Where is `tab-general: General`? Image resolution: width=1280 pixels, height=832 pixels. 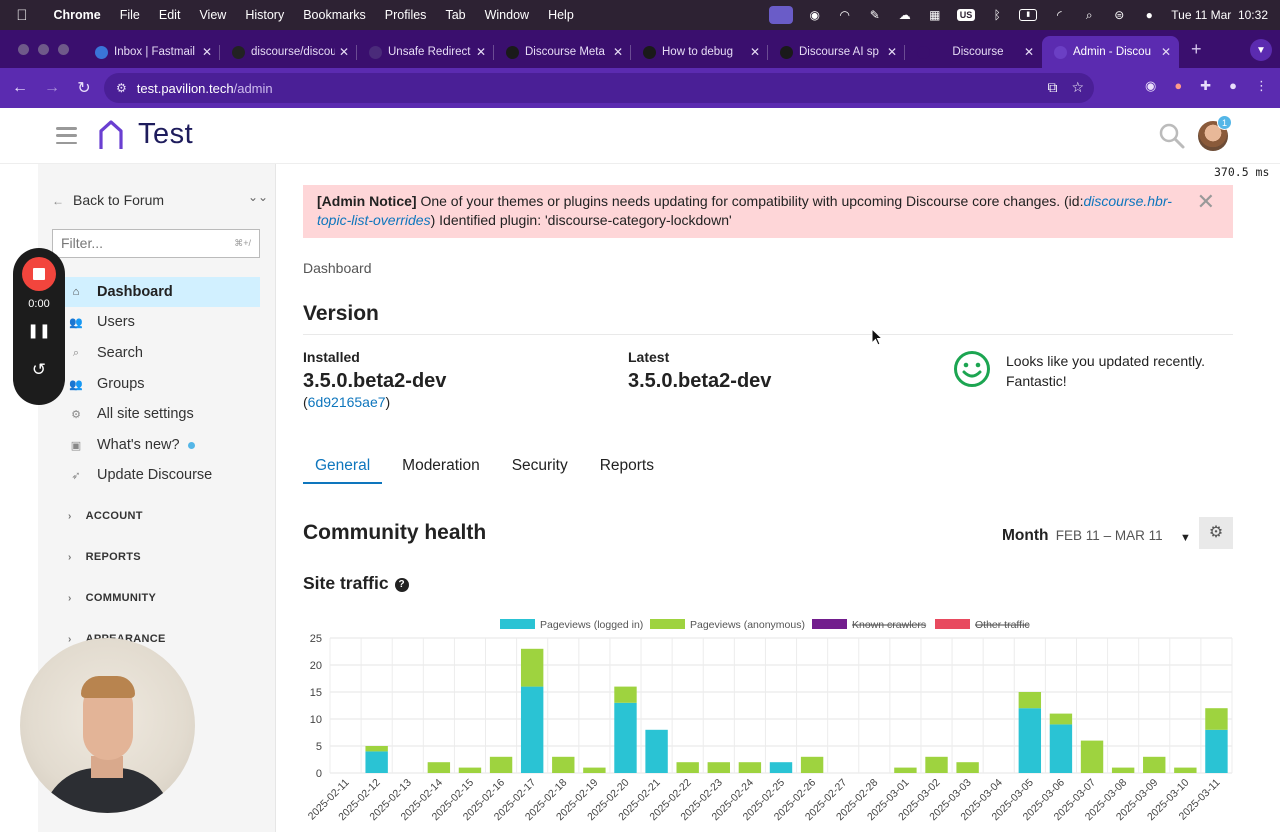
tab-general: General is located at coordinates (343, 466).